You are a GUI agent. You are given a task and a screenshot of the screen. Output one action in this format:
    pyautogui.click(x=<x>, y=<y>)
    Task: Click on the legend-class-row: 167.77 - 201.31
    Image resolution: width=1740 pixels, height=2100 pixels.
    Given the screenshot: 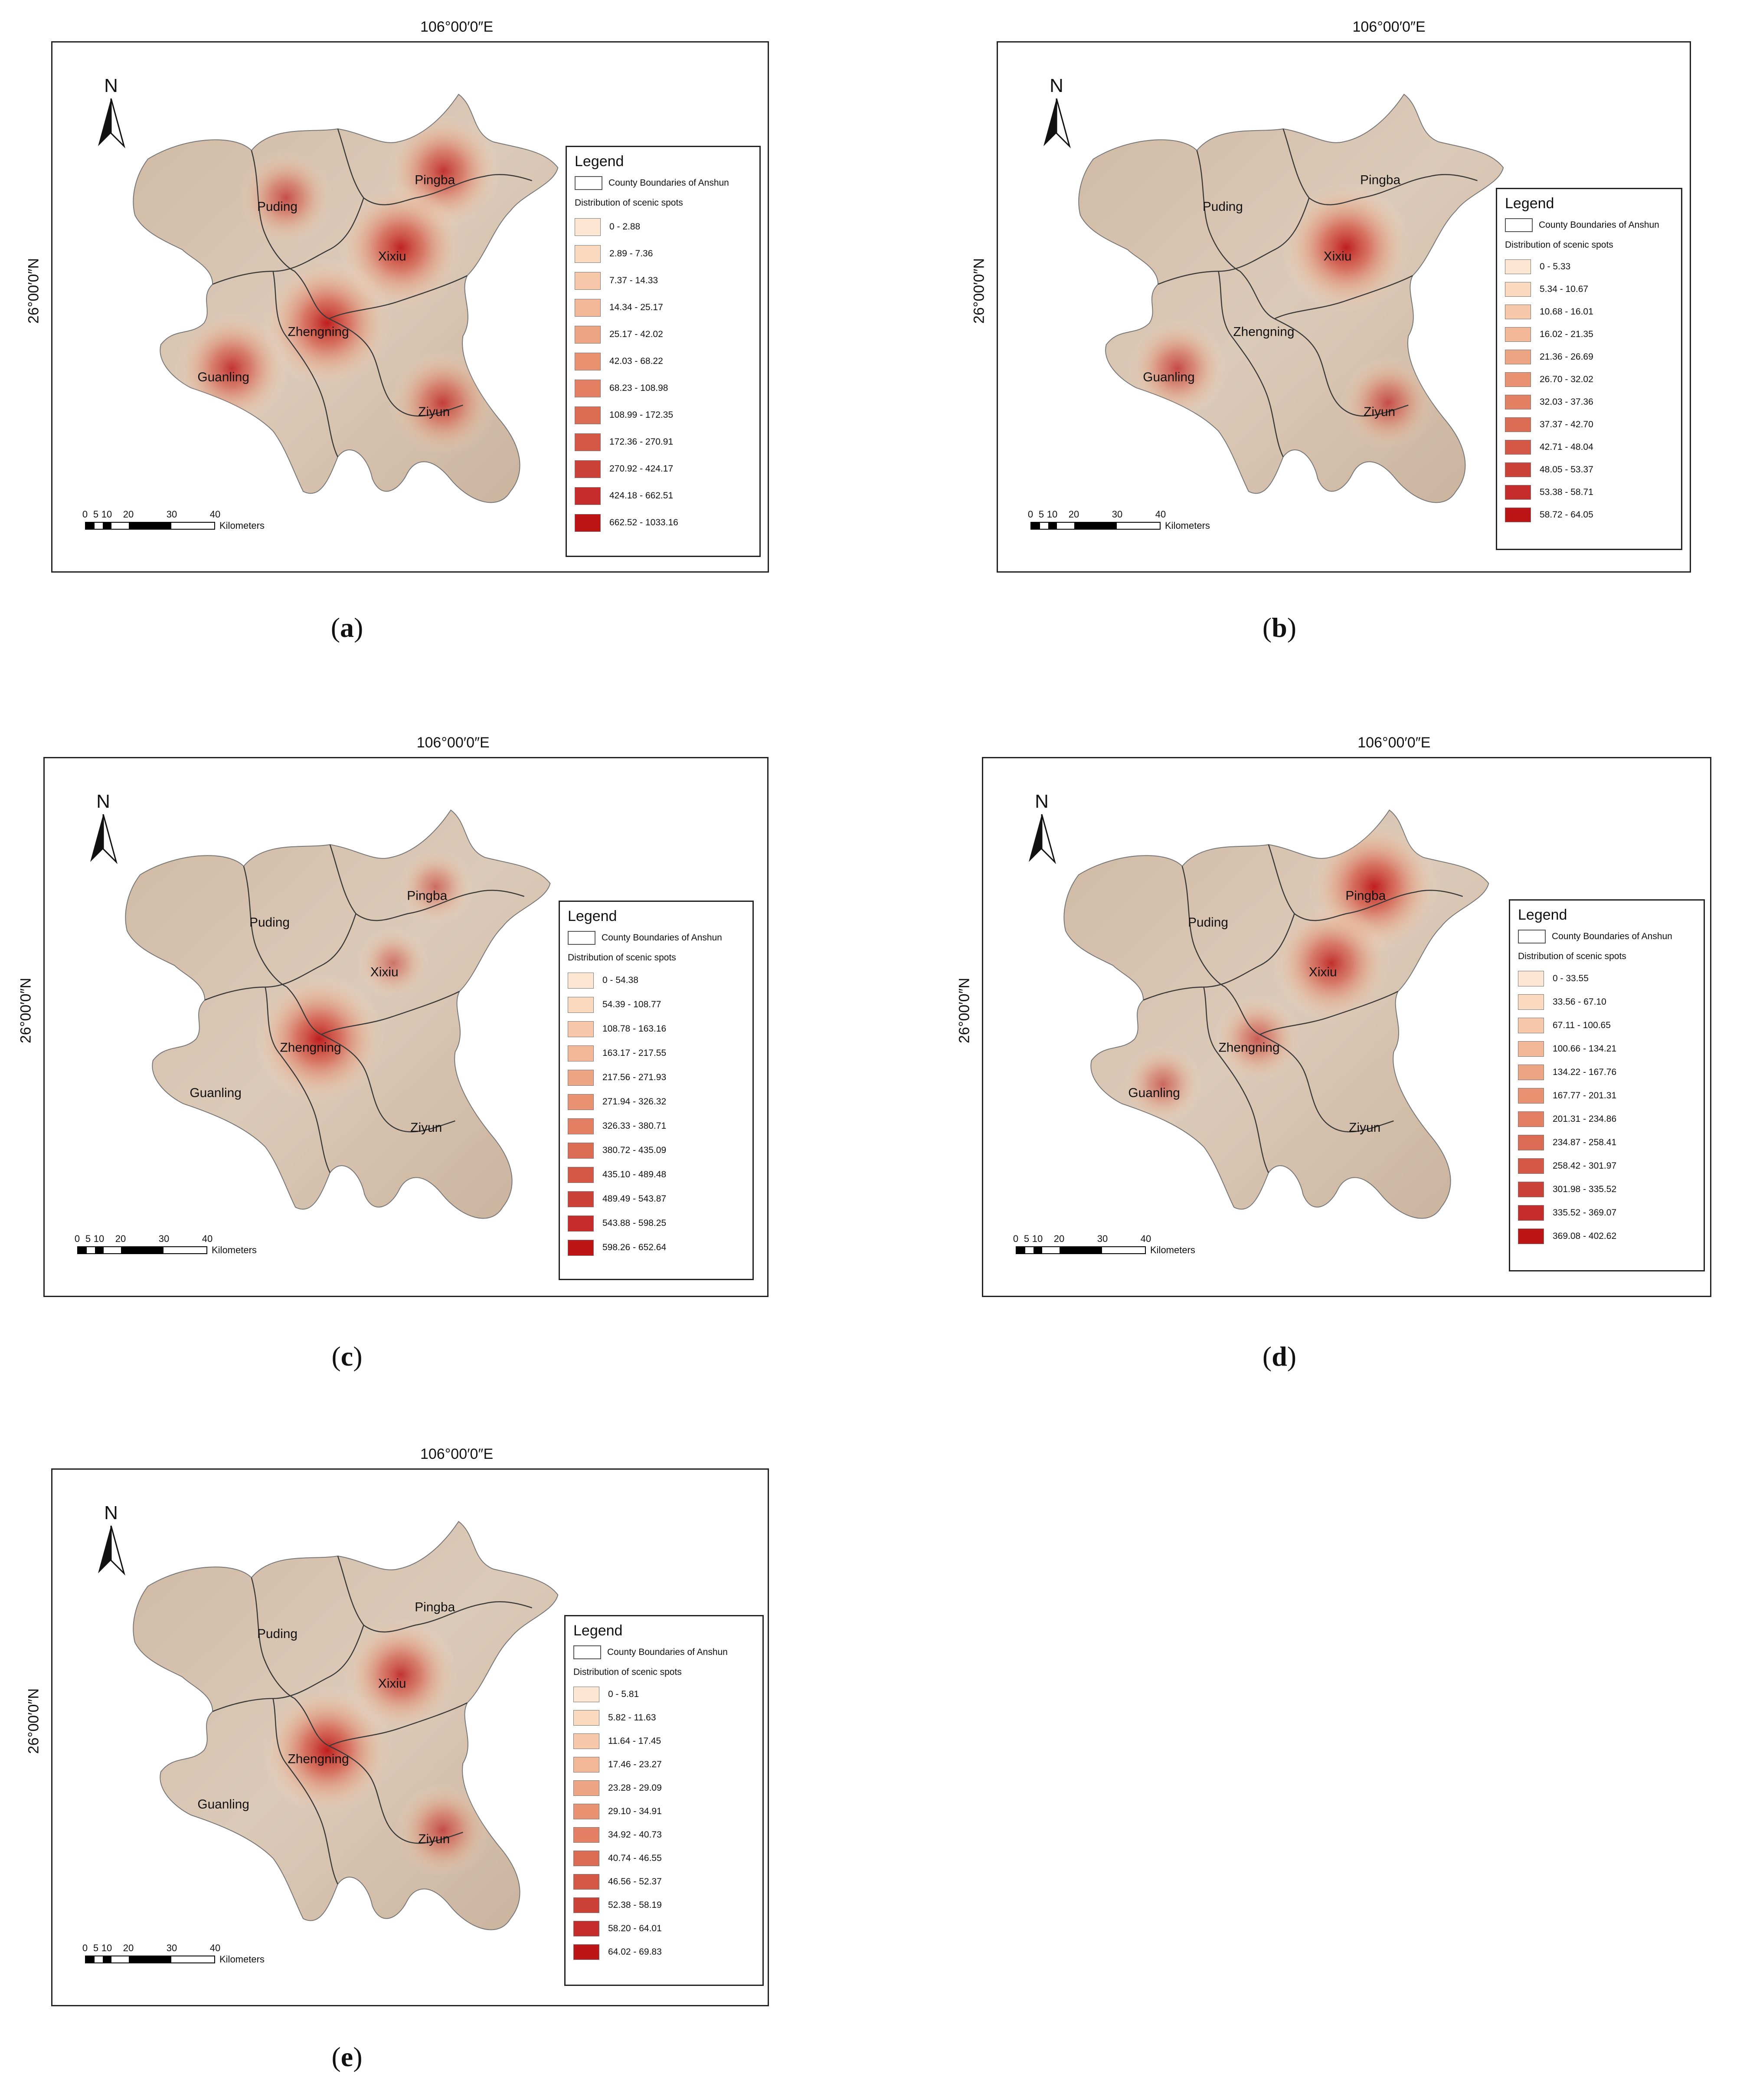 What is the action you would take?
    pyautogui.click(x=1607, y=1095)
    